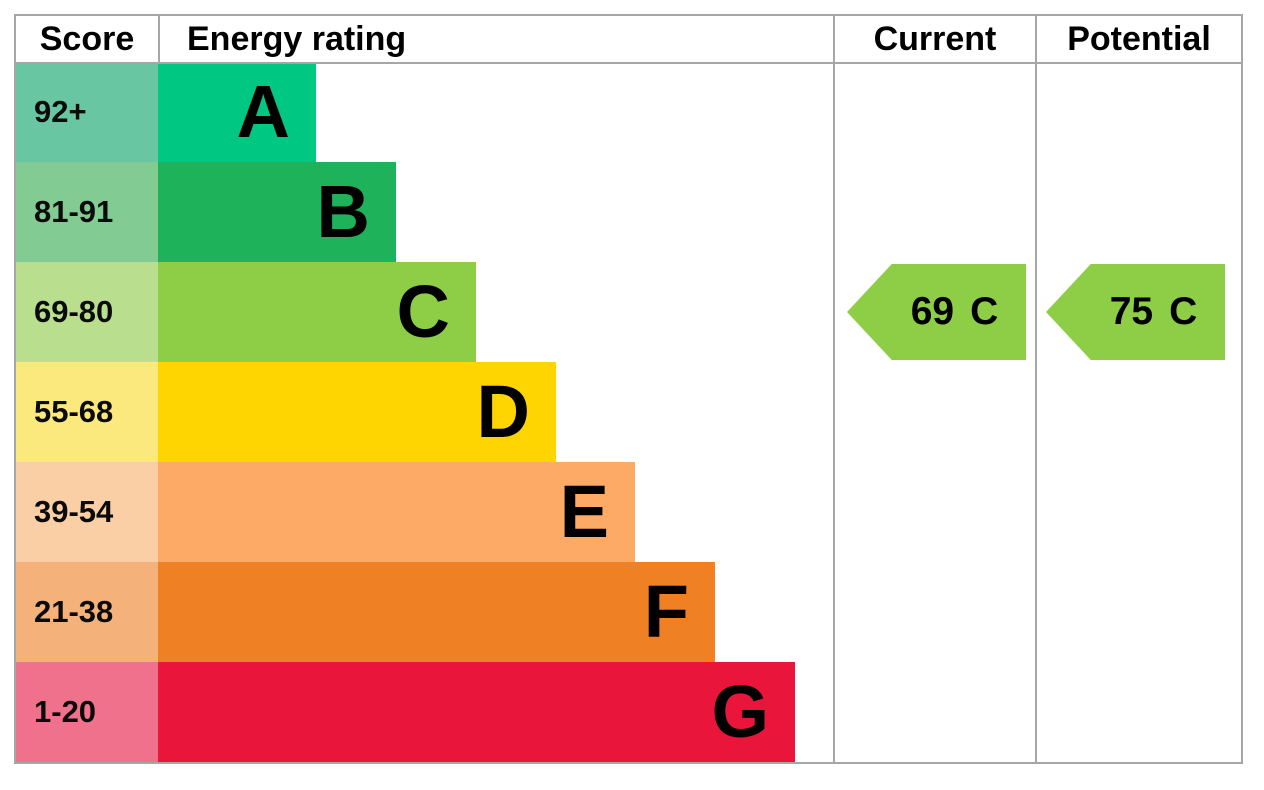 This screenshot has width=1264, height=790. Describe the element at coordinates (628, 15) in the screenshot. I see `table-border-top` at that location.